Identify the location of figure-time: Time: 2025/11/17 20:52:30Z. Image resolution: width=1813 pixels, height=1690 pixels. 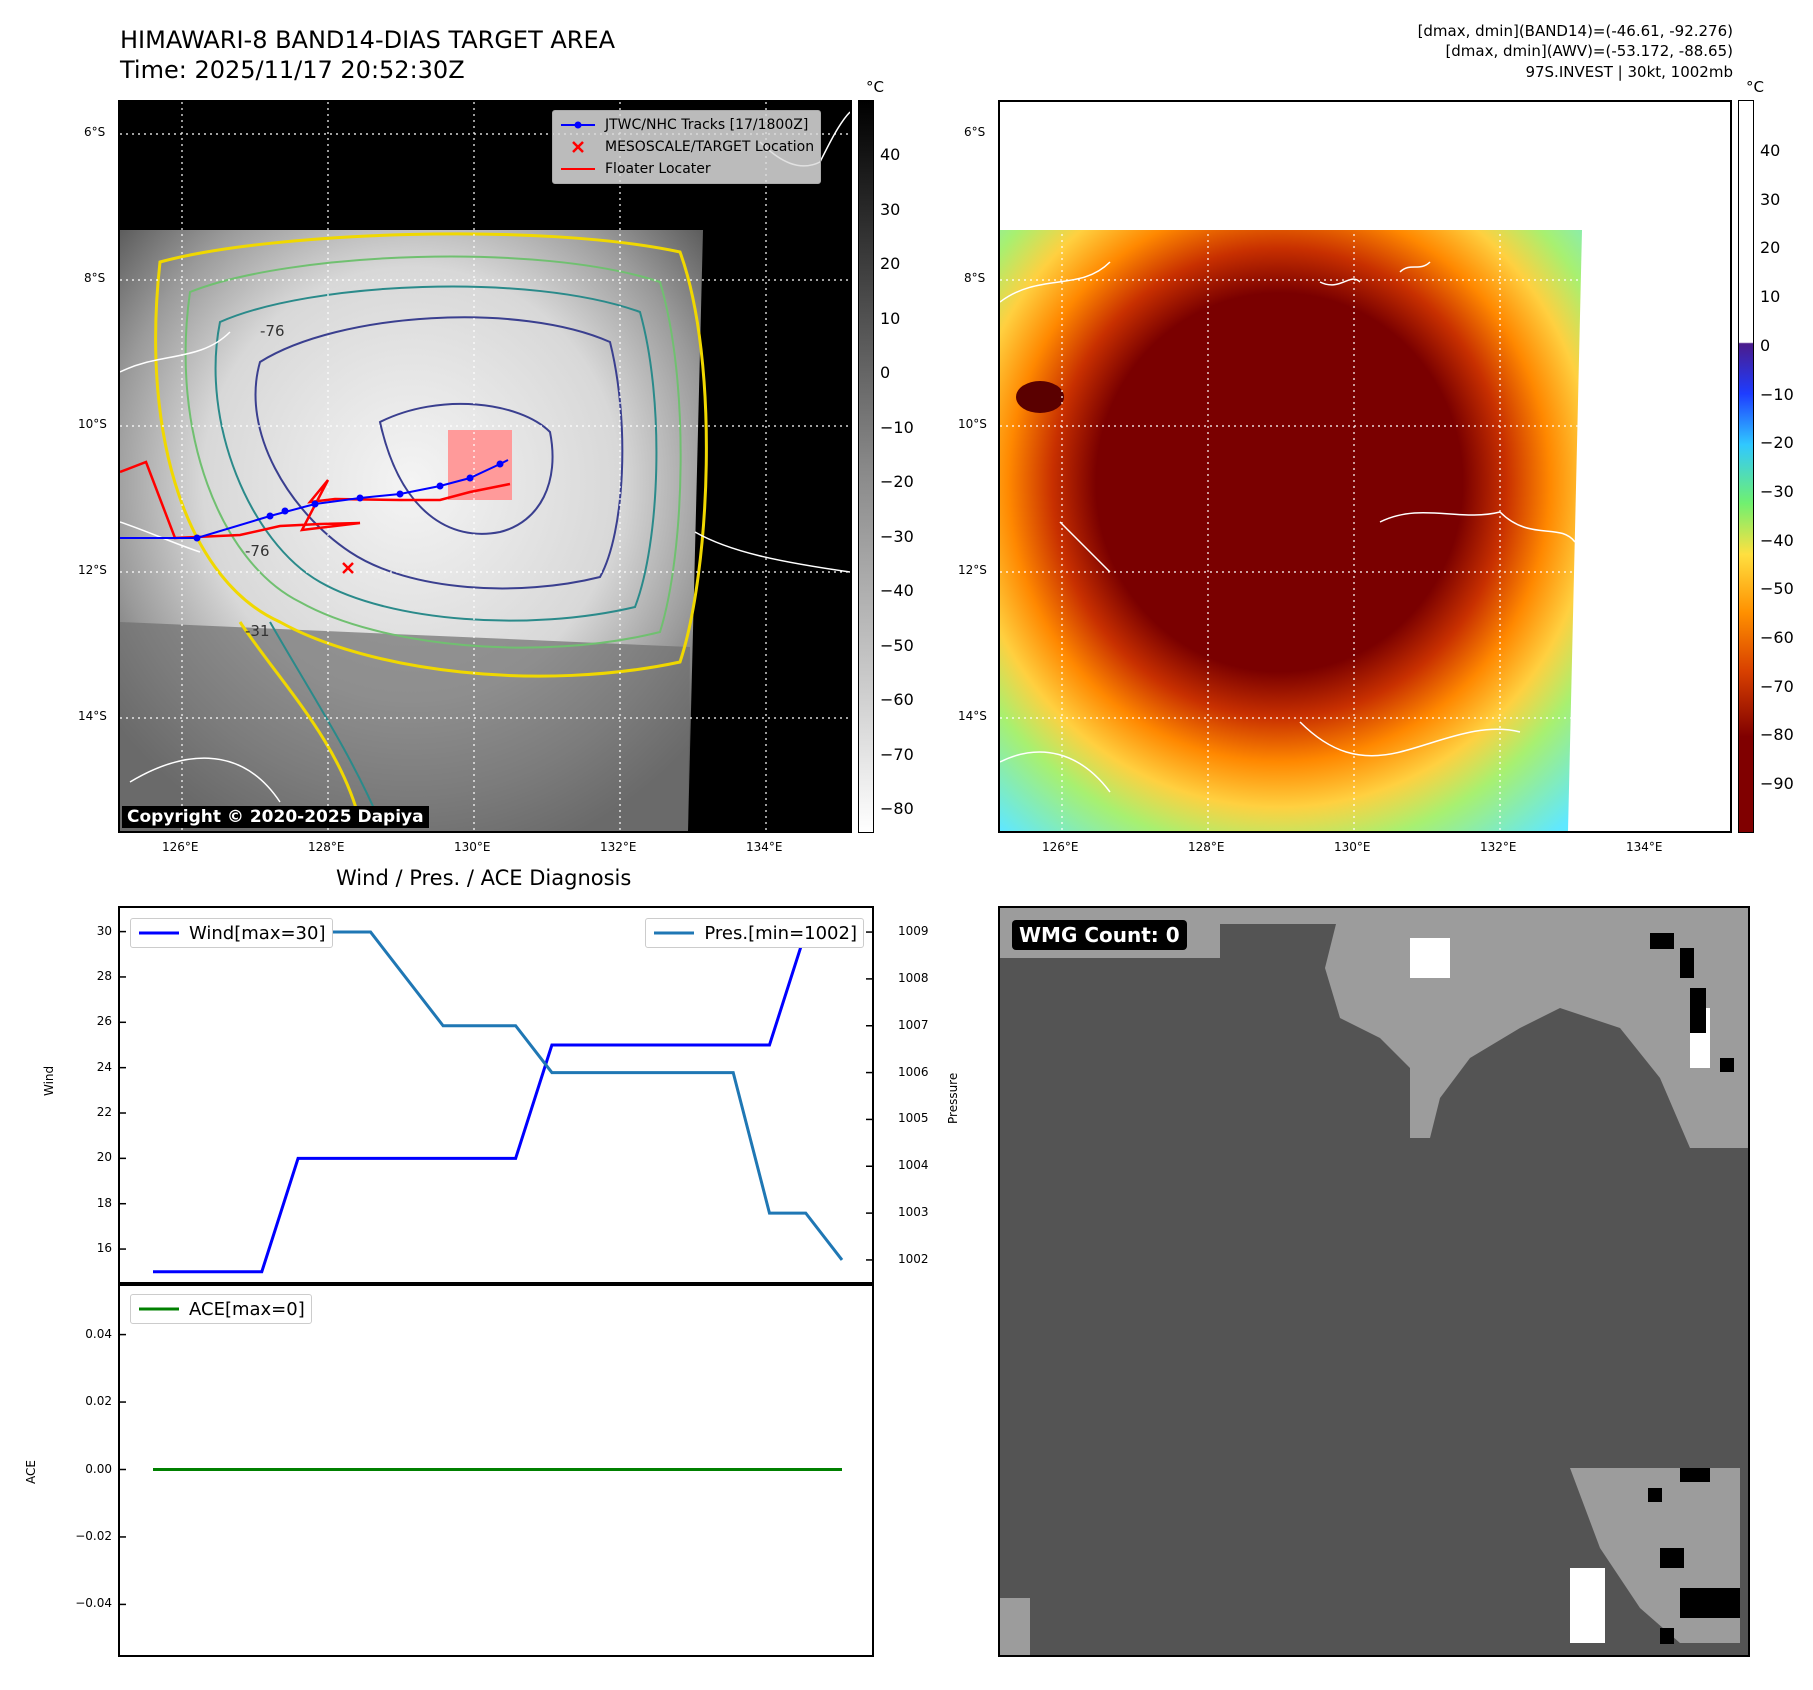
(292, 70).